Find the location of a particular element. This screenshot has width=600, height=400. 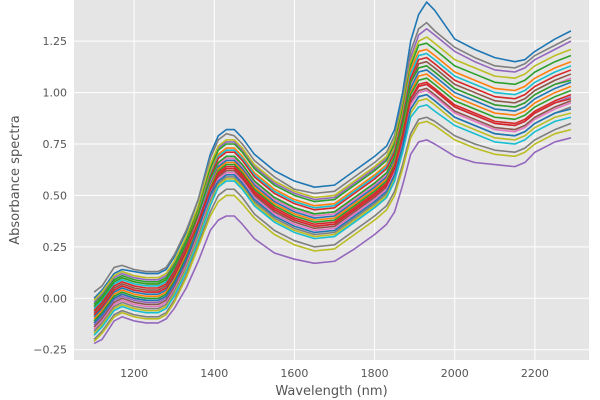

x-tick-label: 1800 is located at coordinates (375, 373).